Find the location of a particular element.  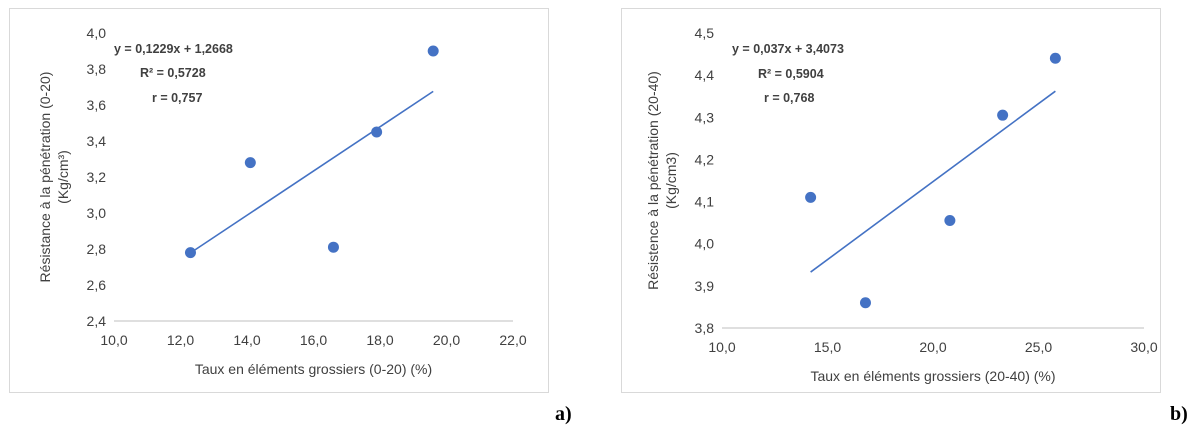

y-tick-label: 3,2 is located at coordinates (97, 177).